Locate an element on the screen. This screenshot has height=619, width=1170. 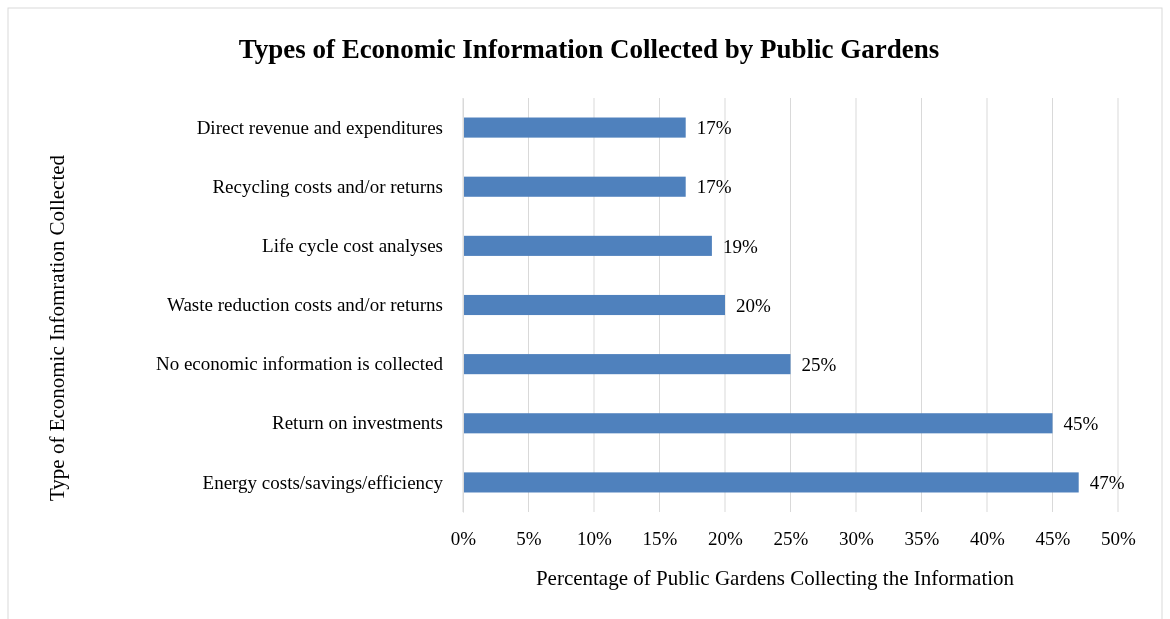
data-label: 25% is located at coordinates (819, 364).